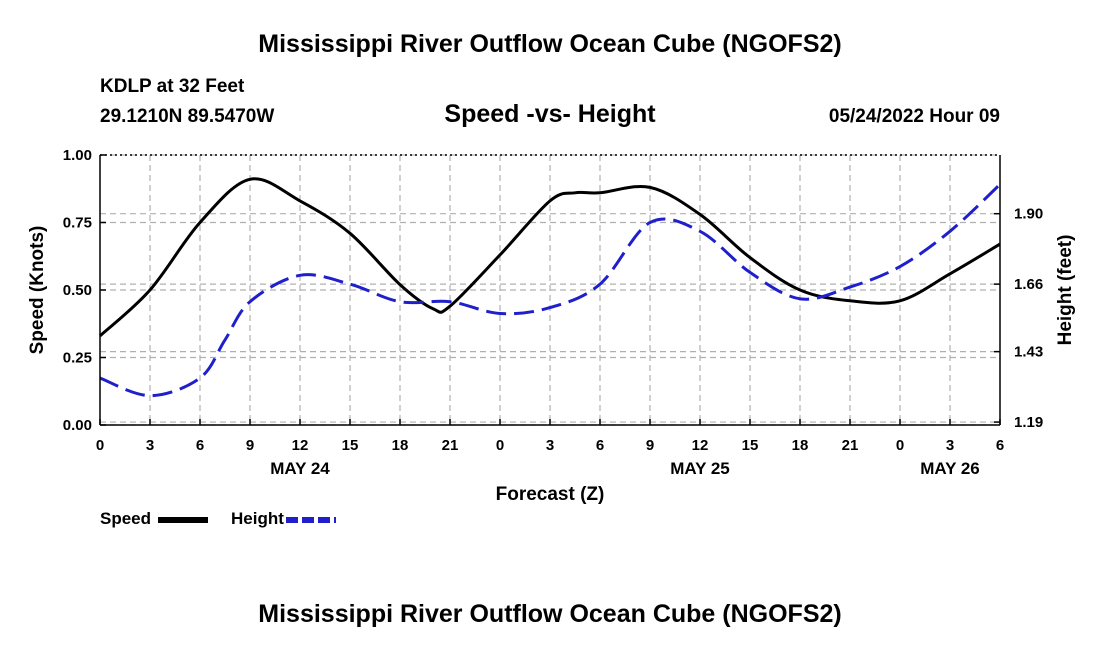 The width and height of the screenshot is (1100, 650). Describe the element at coordinates (700, 468) in the screenshot. I see `date-label: MAY 25` at that location.